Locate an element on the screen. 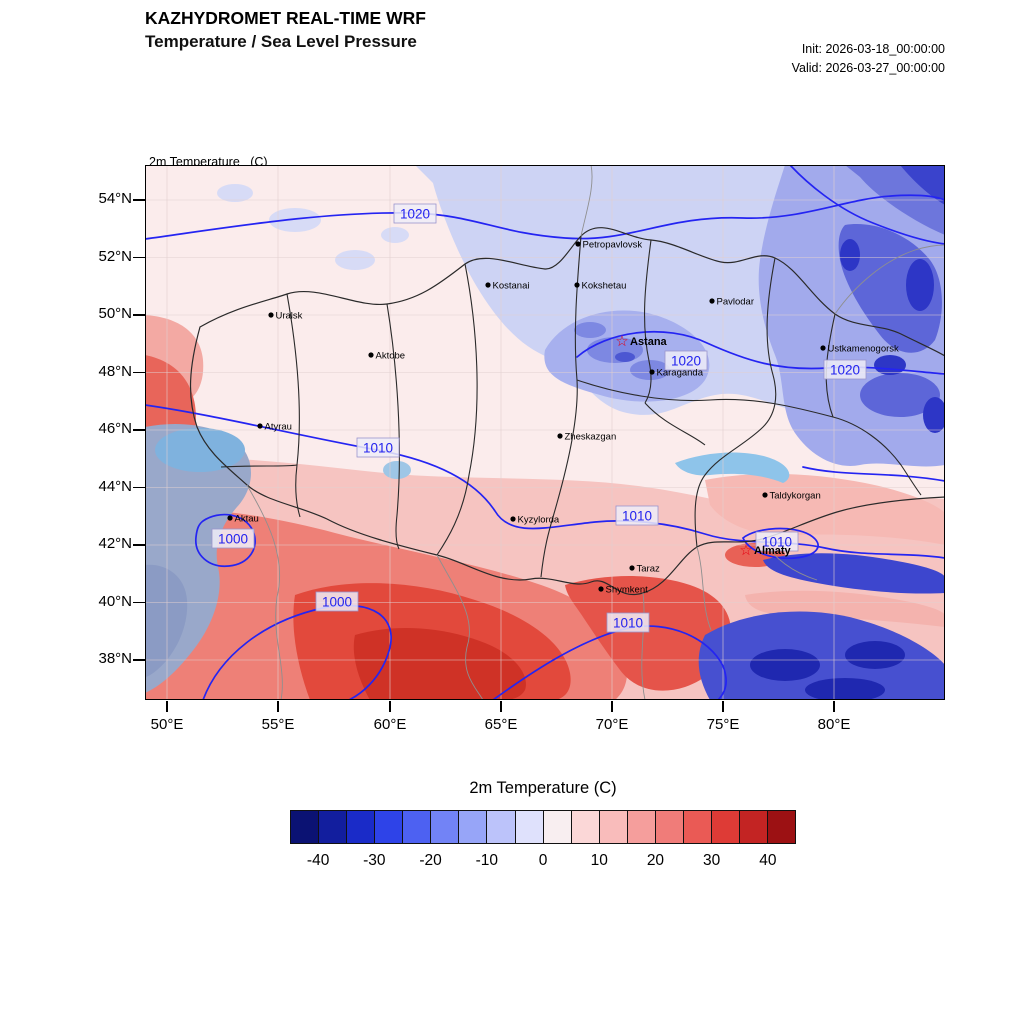  pressure-label-text: 1020 is located at coordinates (415, 214).